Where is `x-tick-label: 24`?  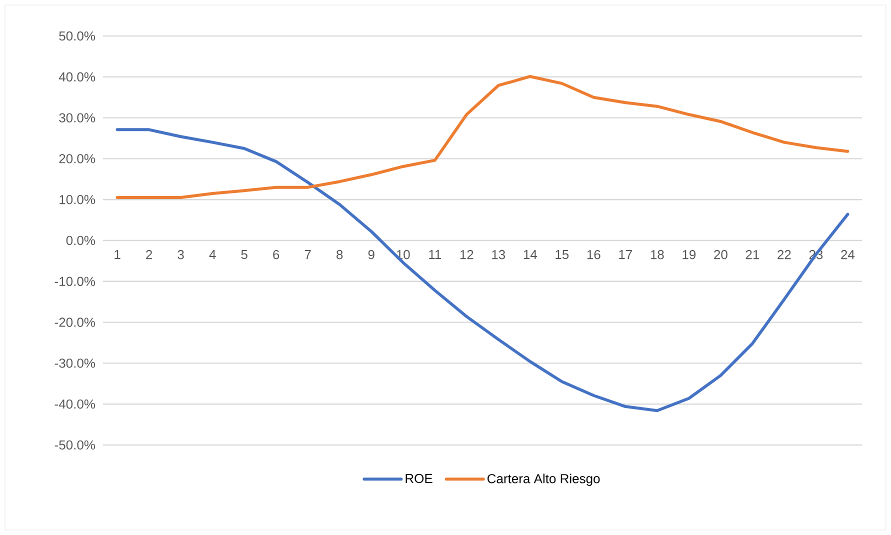 x-tick-label: 24 is located at coordinates (848, 255).